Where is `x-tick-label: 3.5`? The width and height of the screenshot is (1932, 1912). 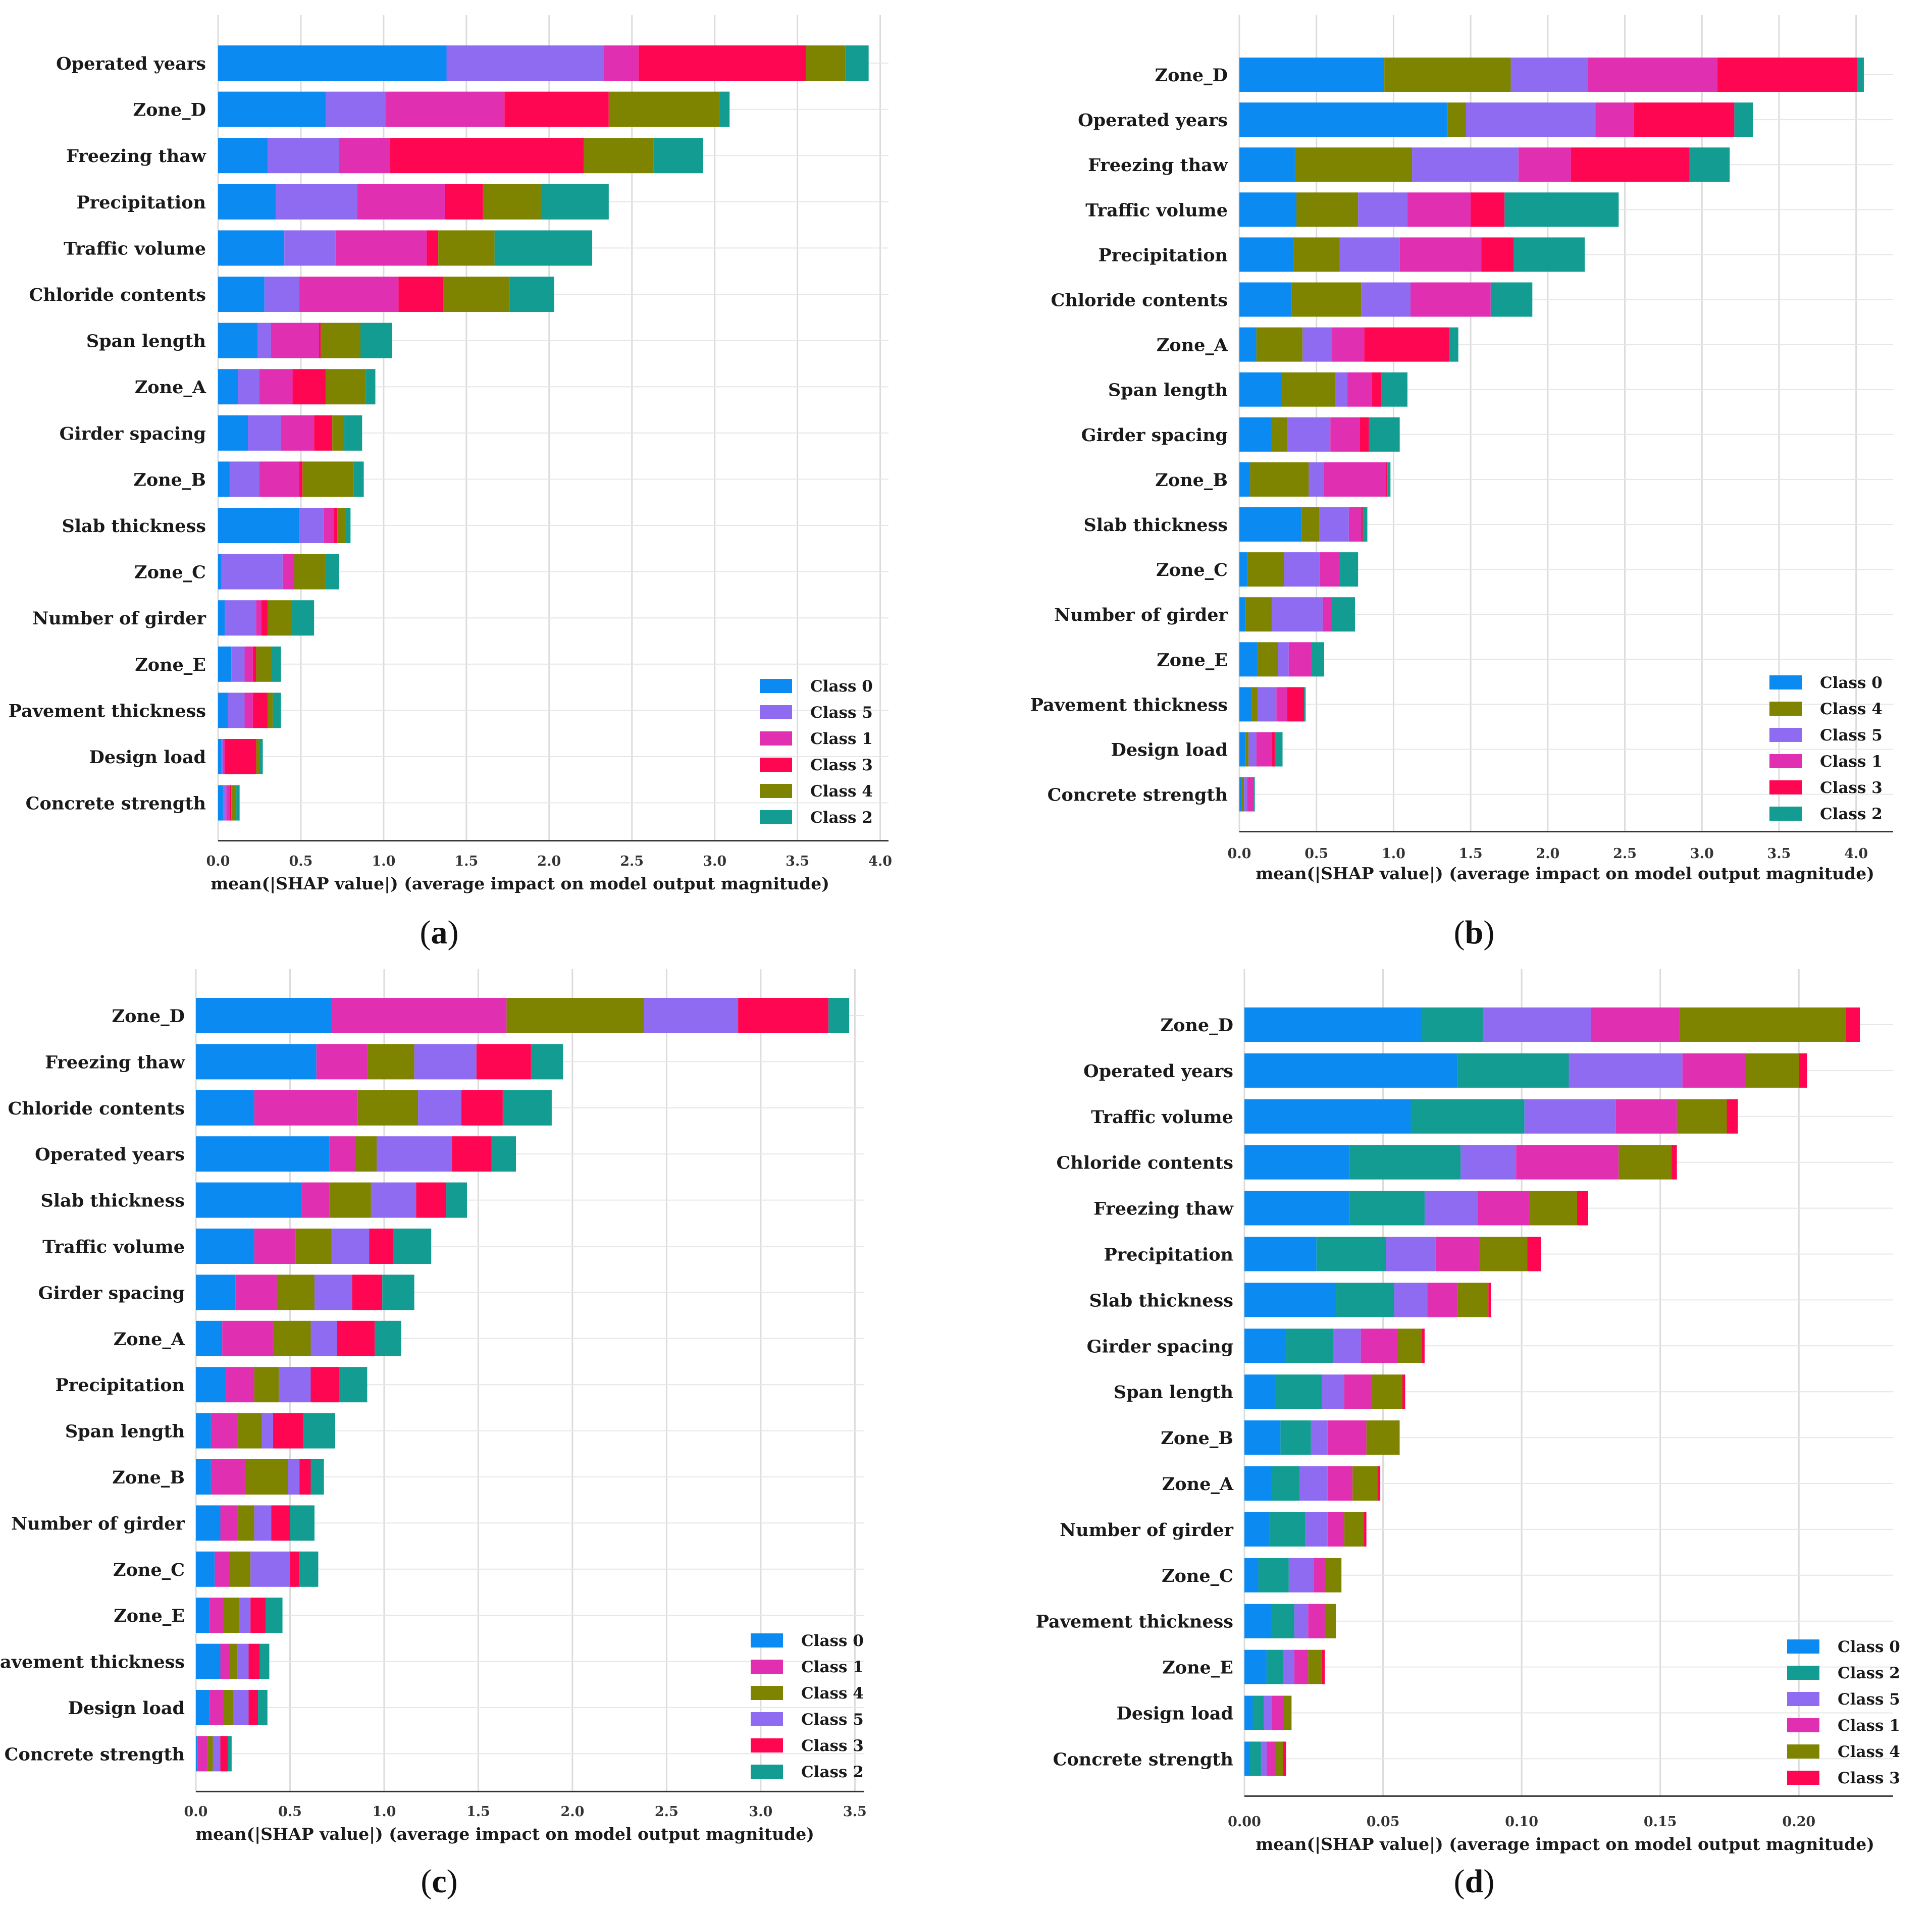
x-tick-label: 3.5 is located at coordinates (855, 1812).